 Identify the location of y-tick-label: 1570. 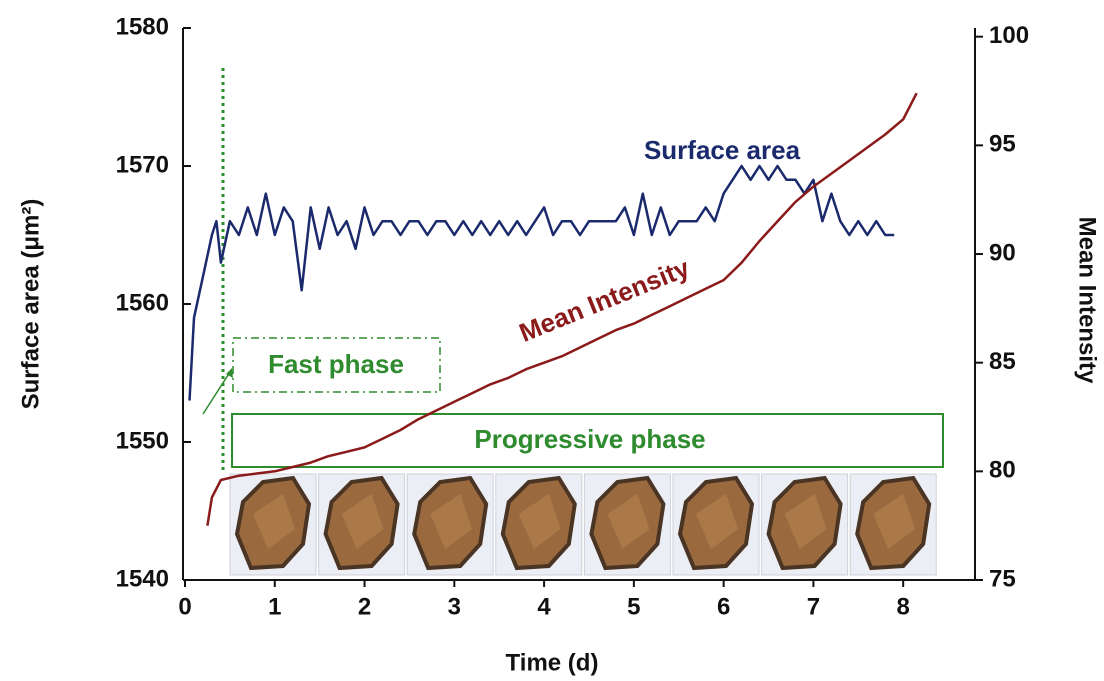
(142, 164).